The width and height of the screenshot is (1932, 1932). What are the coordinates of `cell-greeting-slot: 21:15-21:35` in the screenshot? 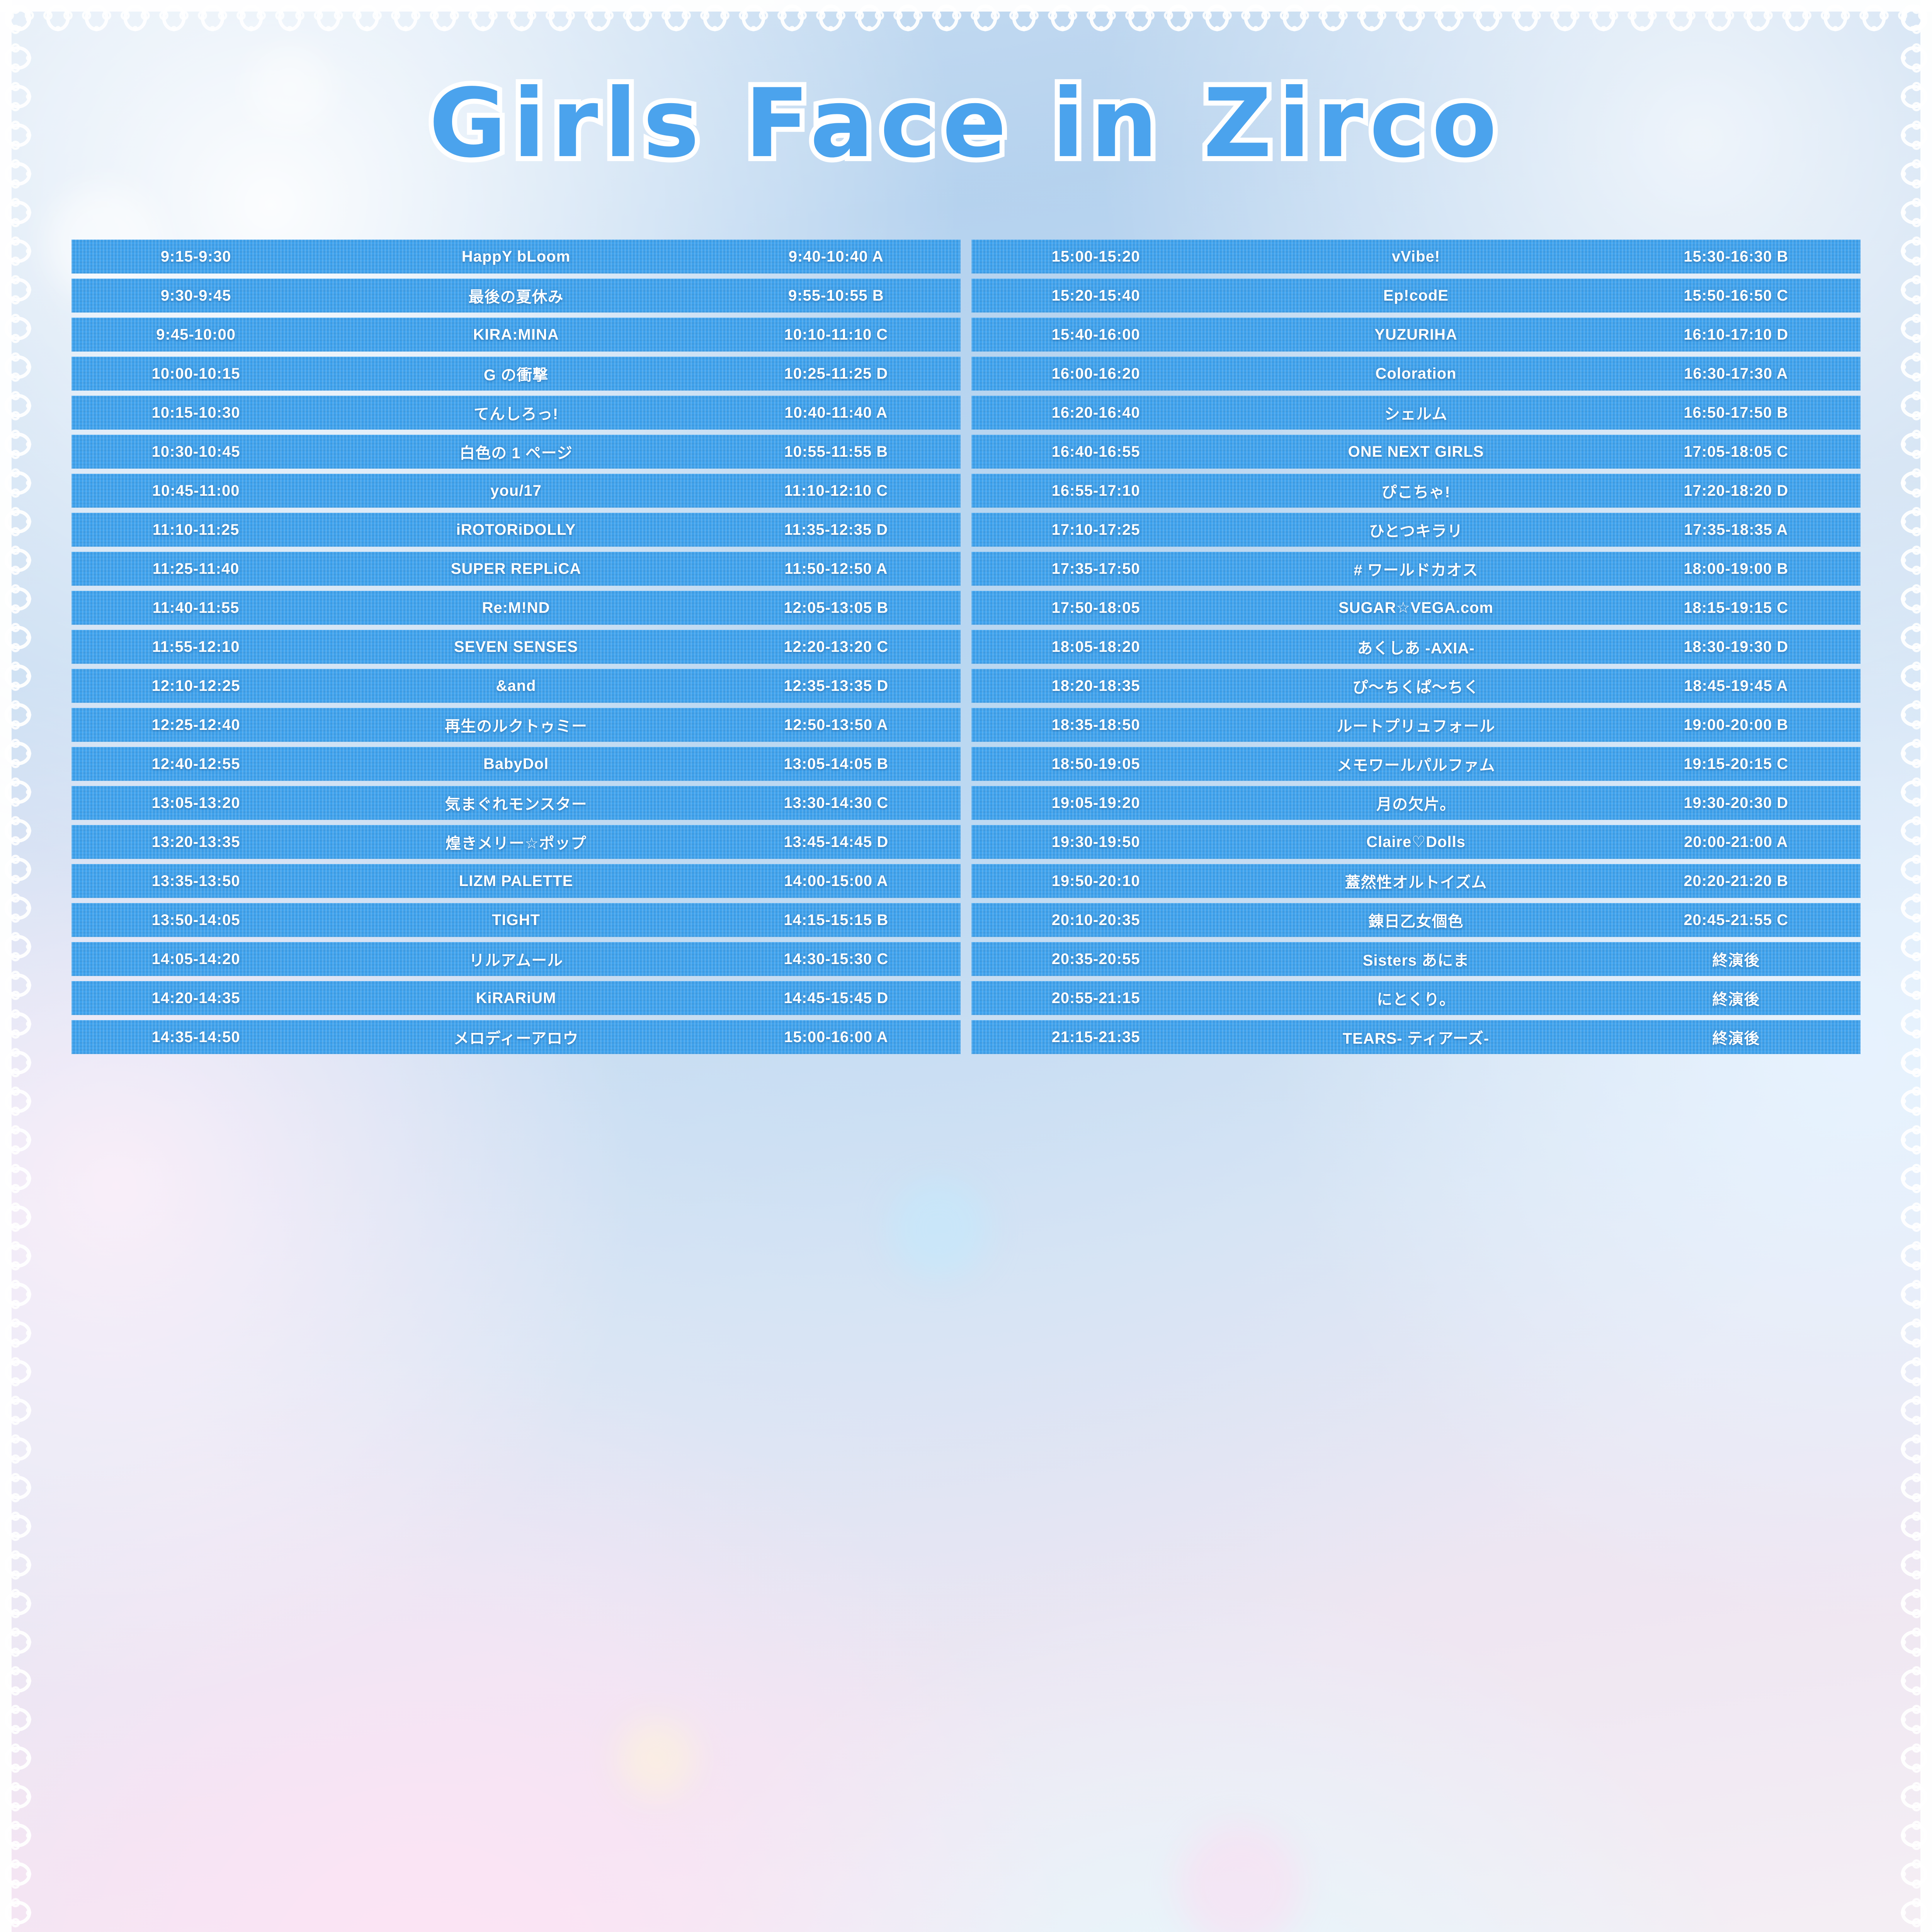 It's located at (1095, 1037).